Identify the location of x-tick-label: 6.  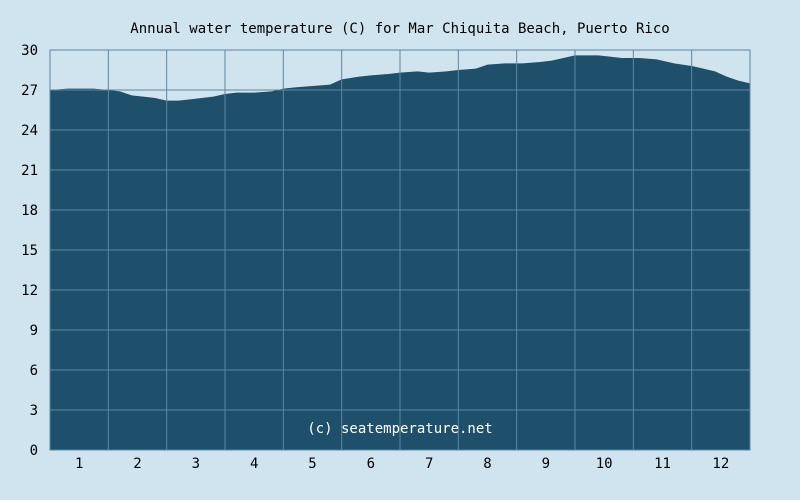
(371, 464).